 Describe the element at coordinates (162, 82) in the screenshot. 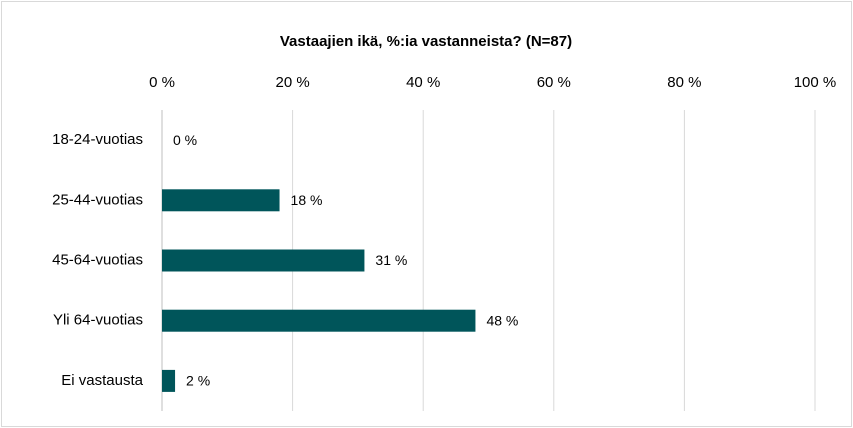

I see `x-tick-label: 0 %` at that location.